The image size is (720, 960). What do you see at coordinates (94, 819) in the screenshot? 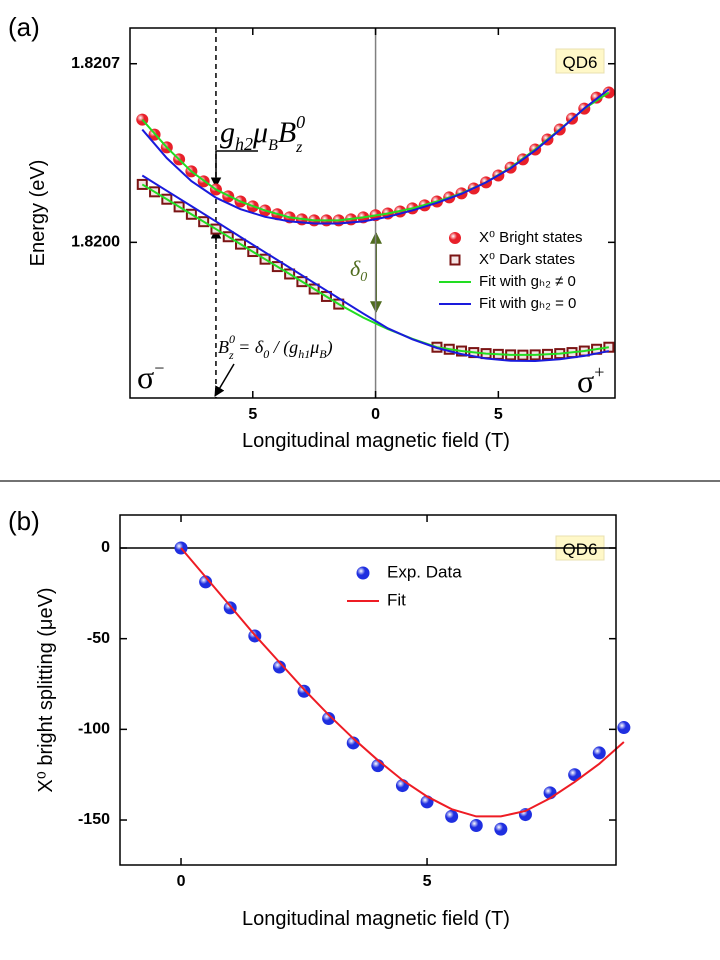
I see `y-tick-label: -150` at bounding box center [94, 819].